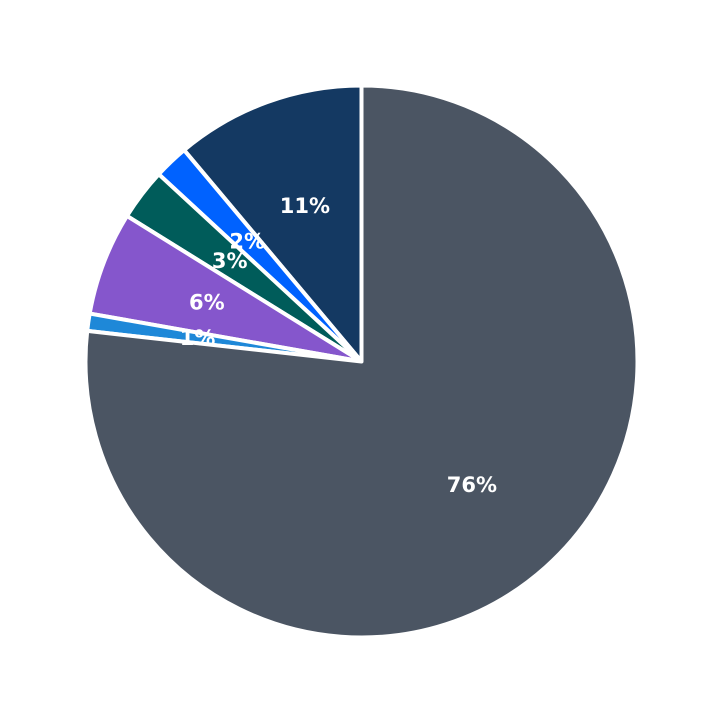 The image size is (723, 723). Describe the element at coordinates (305, 206) in the screenshot. I see `pie-slice-label-0: 11%` at that location.